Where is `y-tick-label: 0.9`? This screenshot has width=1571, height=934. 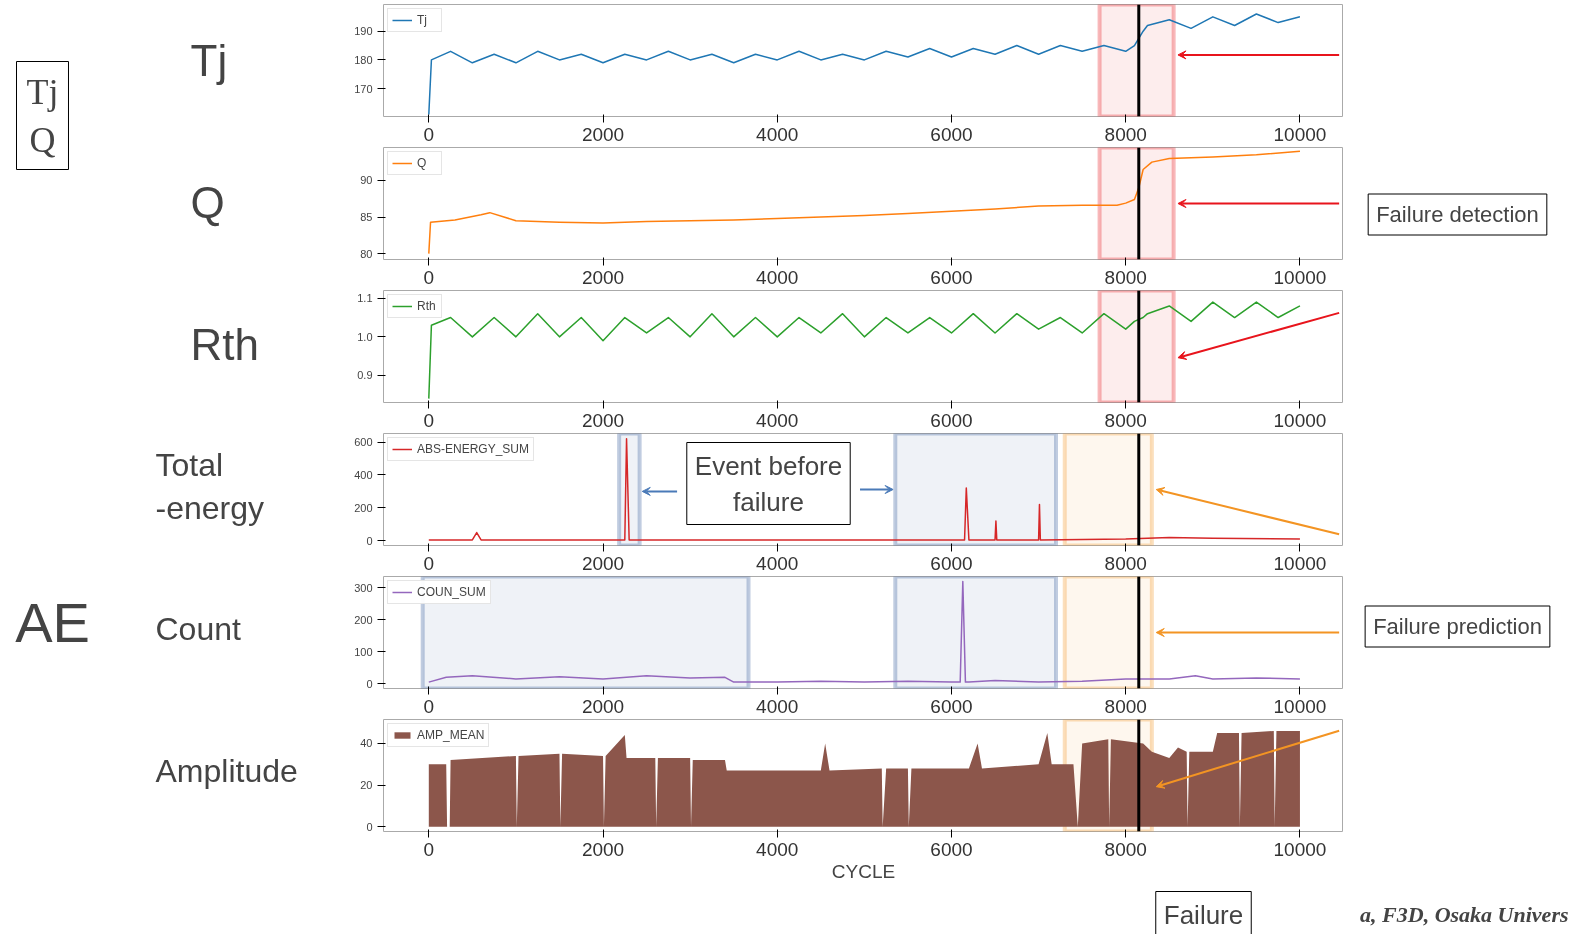
y-tick-label: 0.9 is located at coordinates (365, 375).